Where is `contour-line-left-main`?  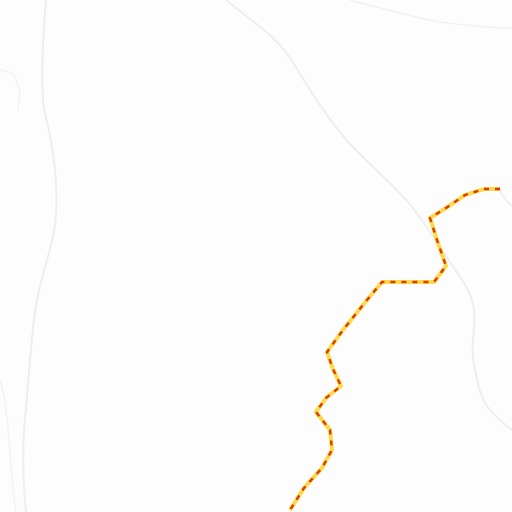
contour-line-left-main is located at coordinates (40, 256).